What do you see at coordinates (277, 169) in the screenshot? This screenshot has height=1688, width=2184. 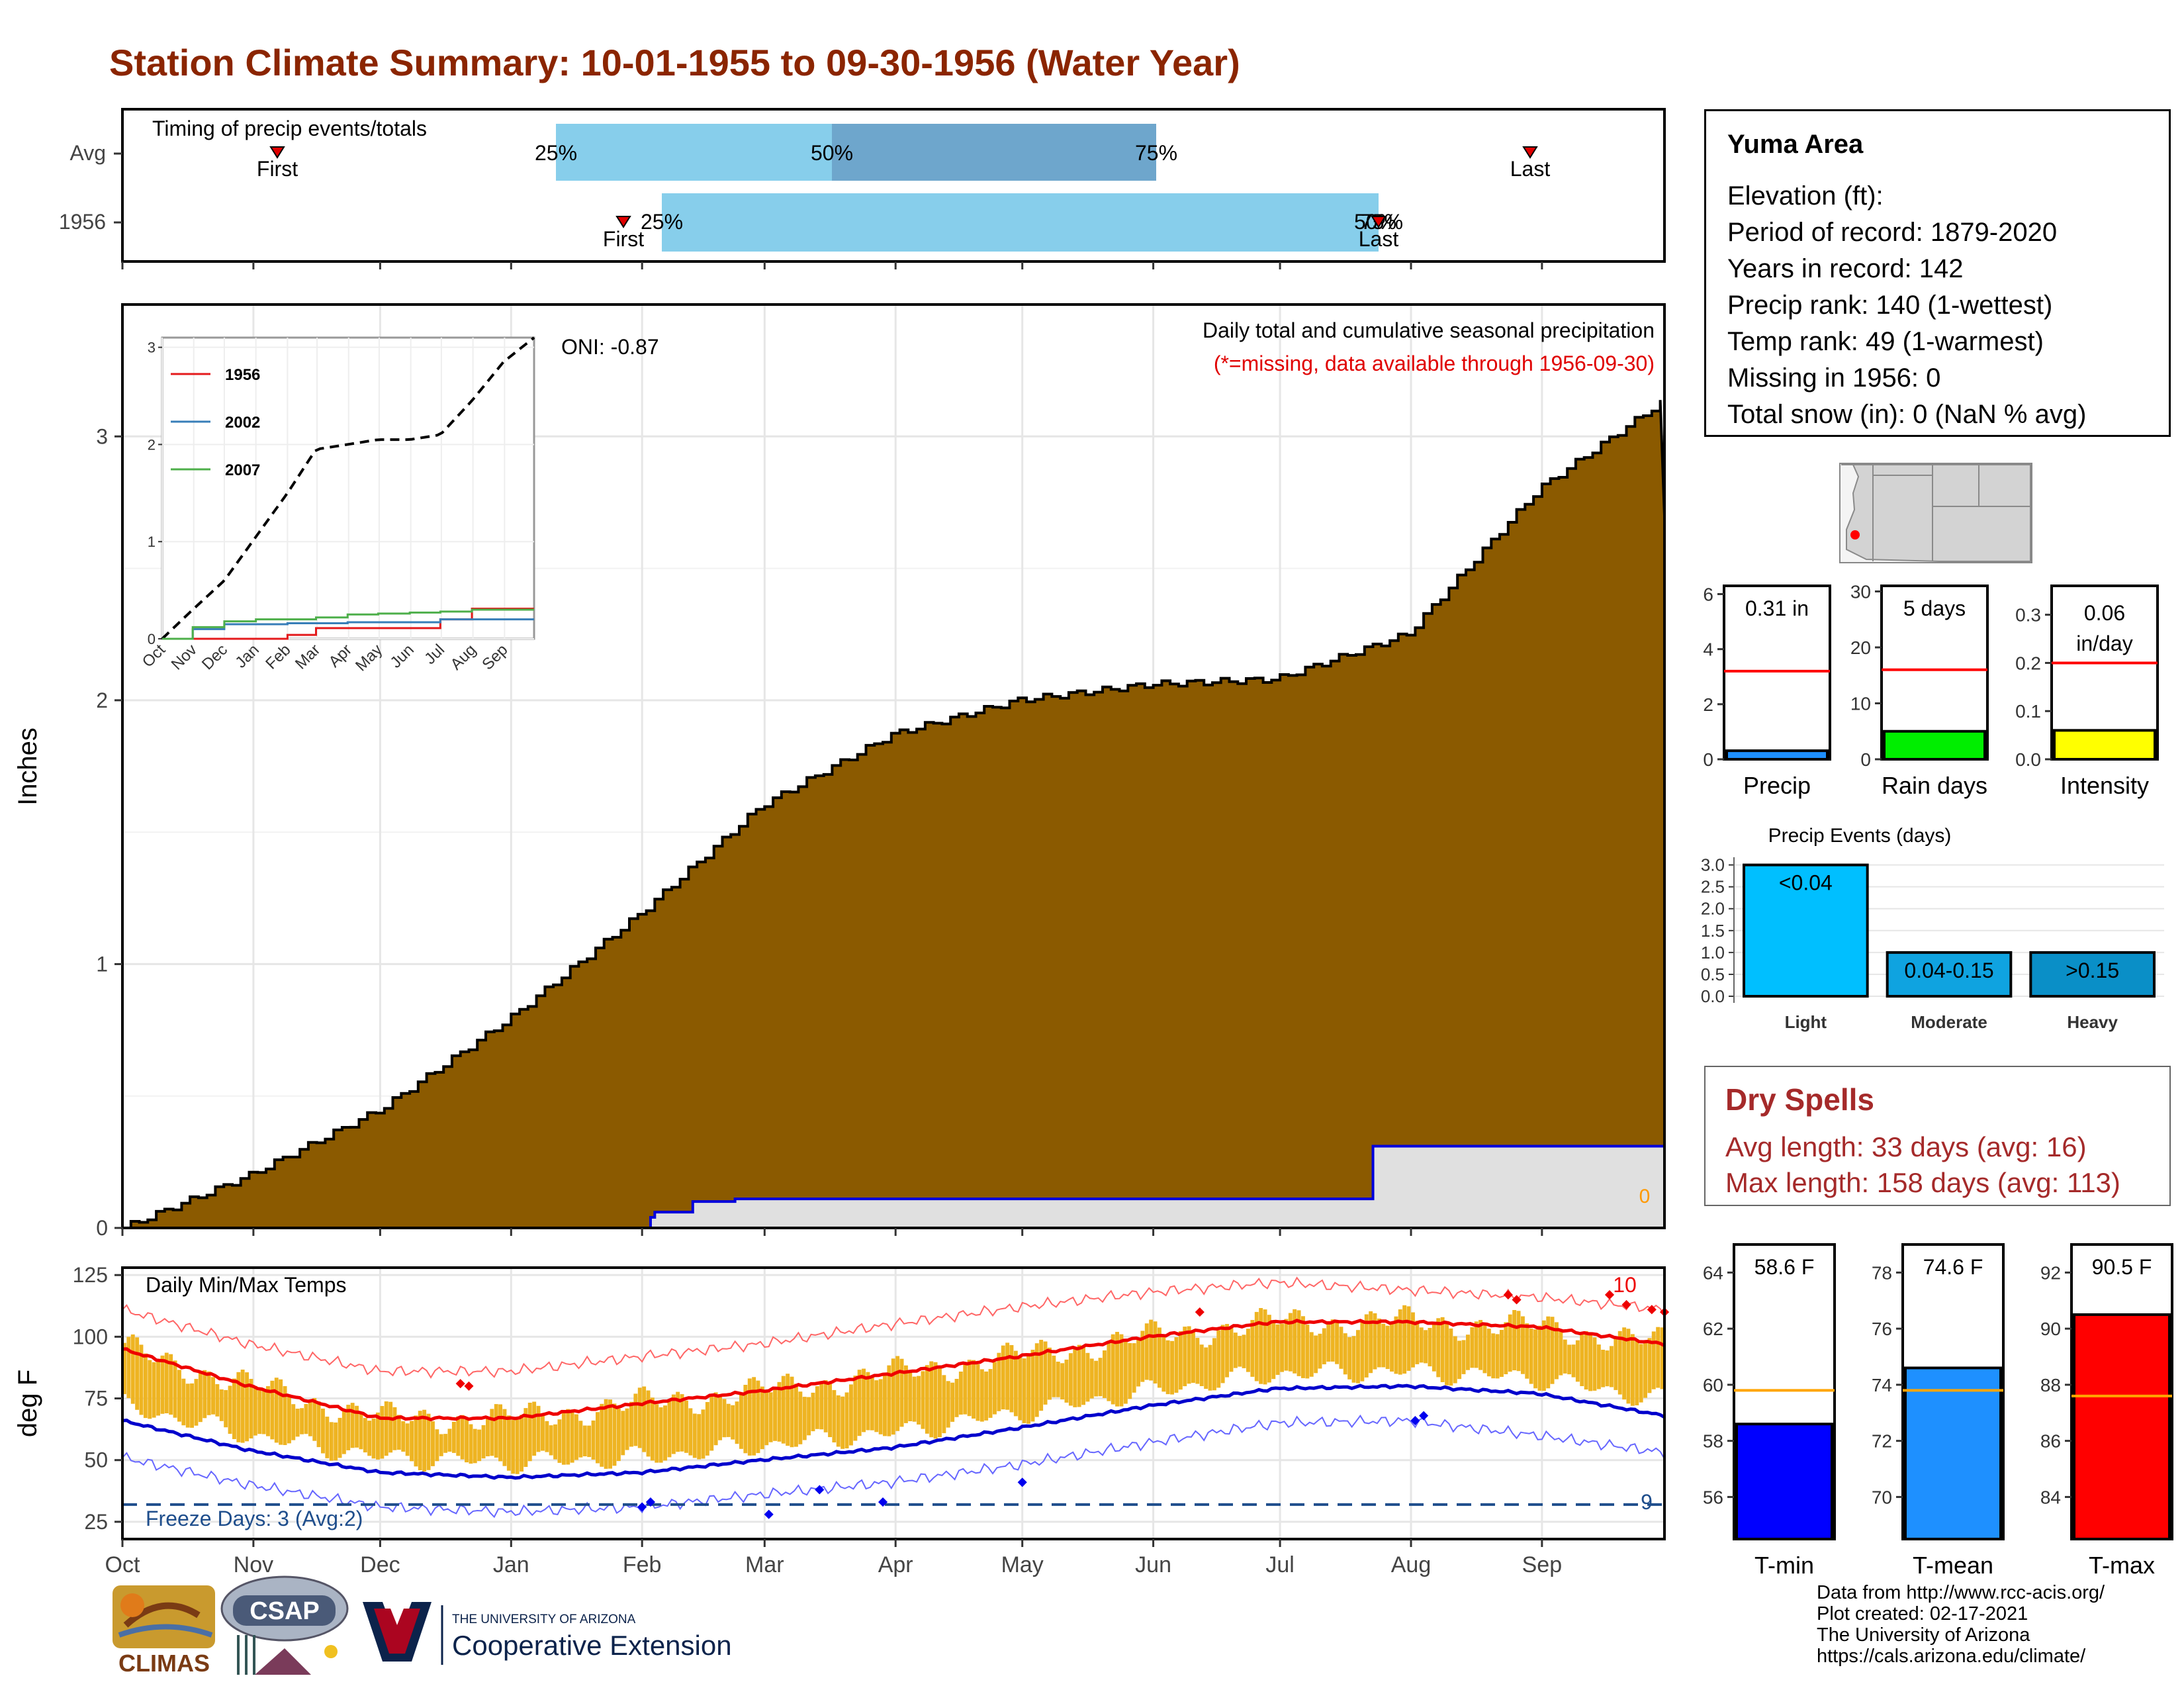 I see `avg-first-label: First` at bounding box center [277, 169].